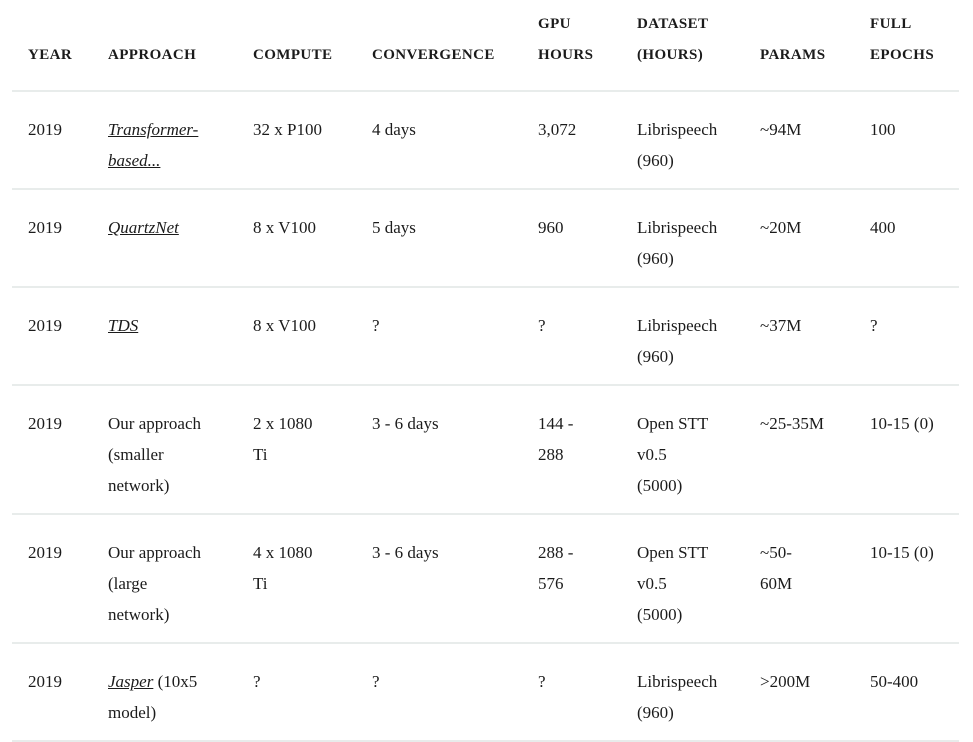 This screenshot has height=742, width=973. What do you see at coordinates (906, 336) in the screenshot?
I see `cell-full-epochs: ?` at bounding box center [906, 336].